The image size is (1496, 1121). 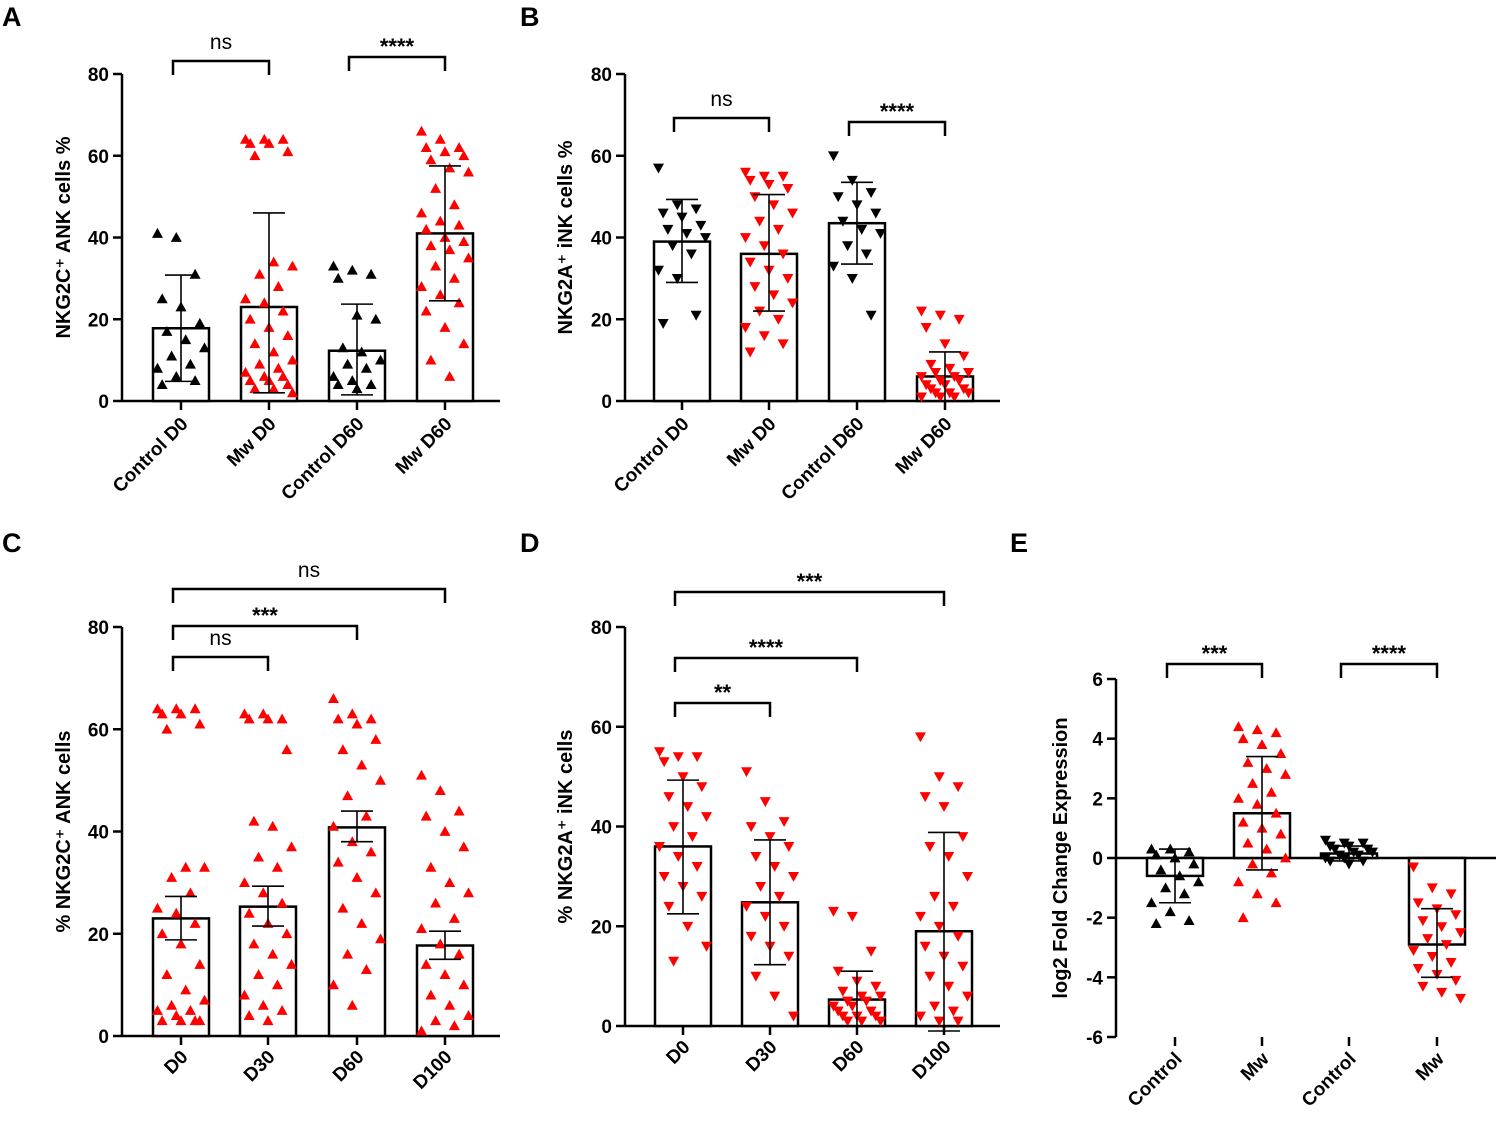 I want to click on y-axis-title: log2 Fold Change Expression, so click(x=1061, y=857).